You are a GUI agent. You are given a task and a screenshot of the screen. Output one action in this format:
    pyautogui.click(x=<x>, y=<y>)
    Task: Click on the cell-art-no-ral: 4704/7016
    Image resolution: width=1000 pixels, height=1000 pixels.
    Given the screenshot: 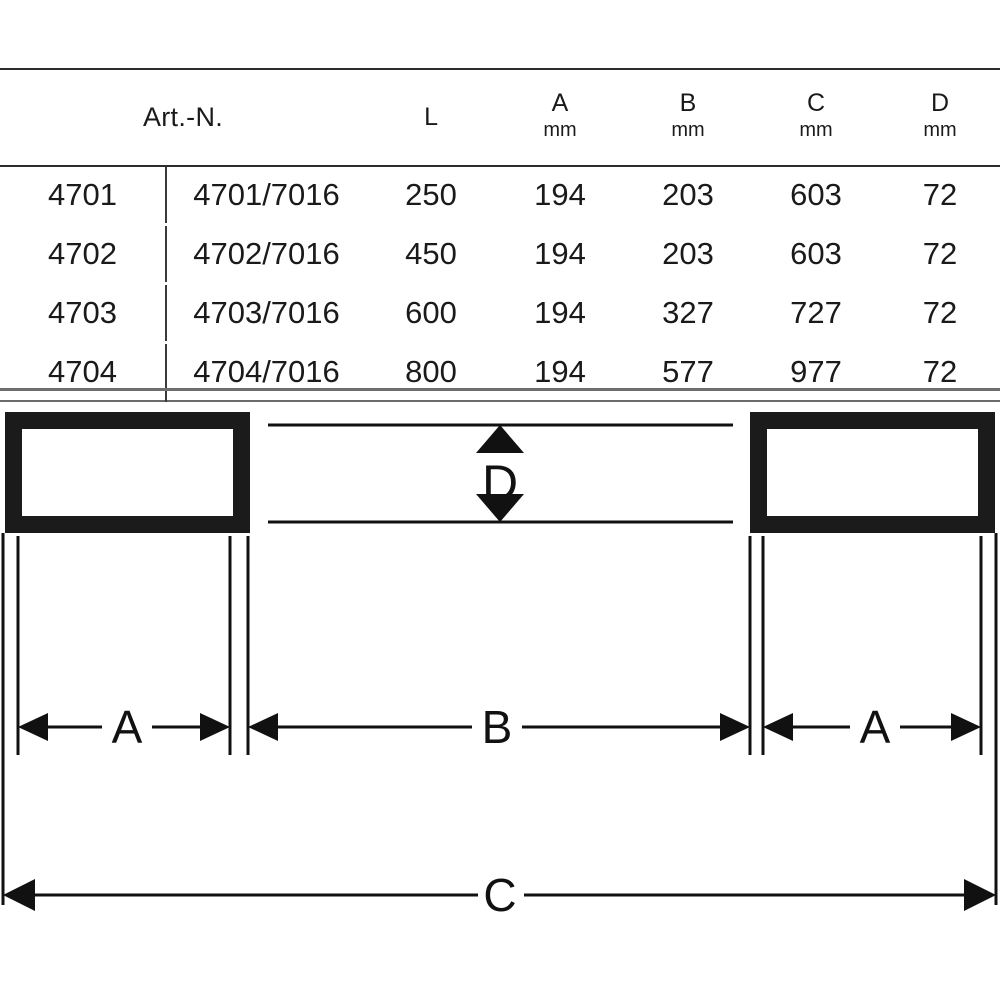 What is the action you would take?
    pyautogui.click(x=265, y=371)
    